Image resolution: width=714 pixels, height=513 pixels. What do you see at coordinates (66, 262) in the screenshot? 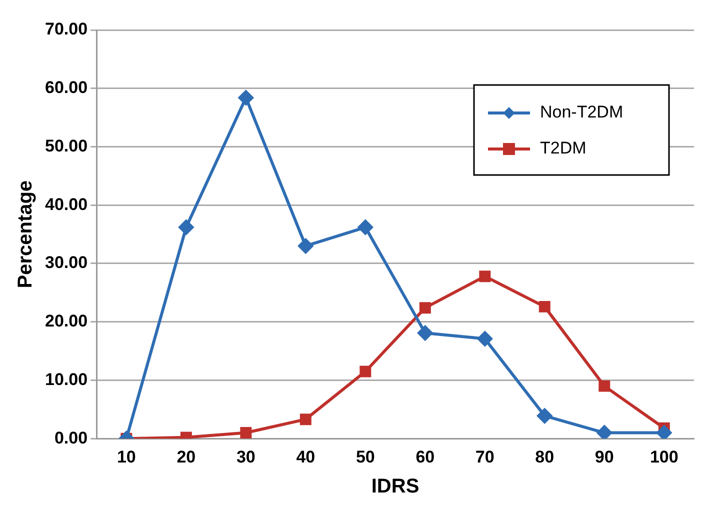
I see `y-tick-label: 30.00` at bounding box center [66, 262].